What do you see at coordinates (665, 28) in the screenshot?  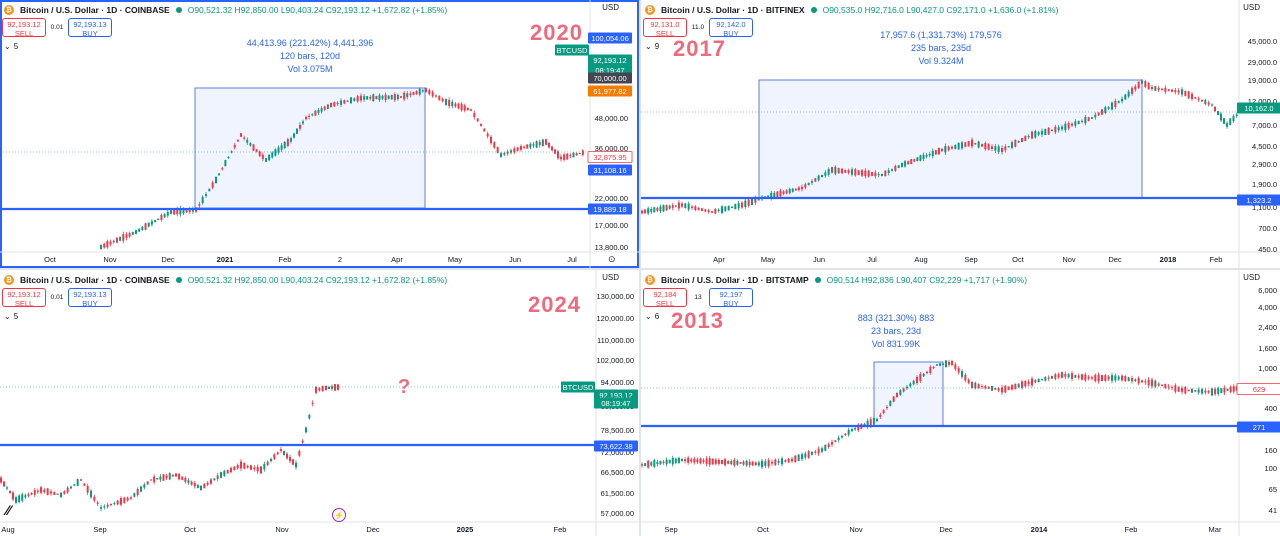 I see `sell-button: 92,131.0 SELL` at bounding box center [665, 28].